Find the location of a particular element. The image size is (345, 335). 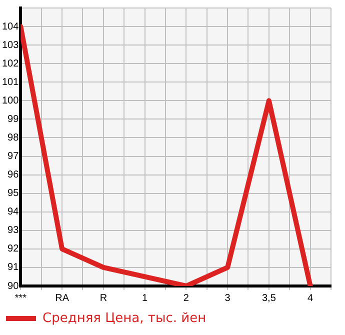

legend-label: Средняя Цена, тыс. йен is located at coordinates (124, 318).